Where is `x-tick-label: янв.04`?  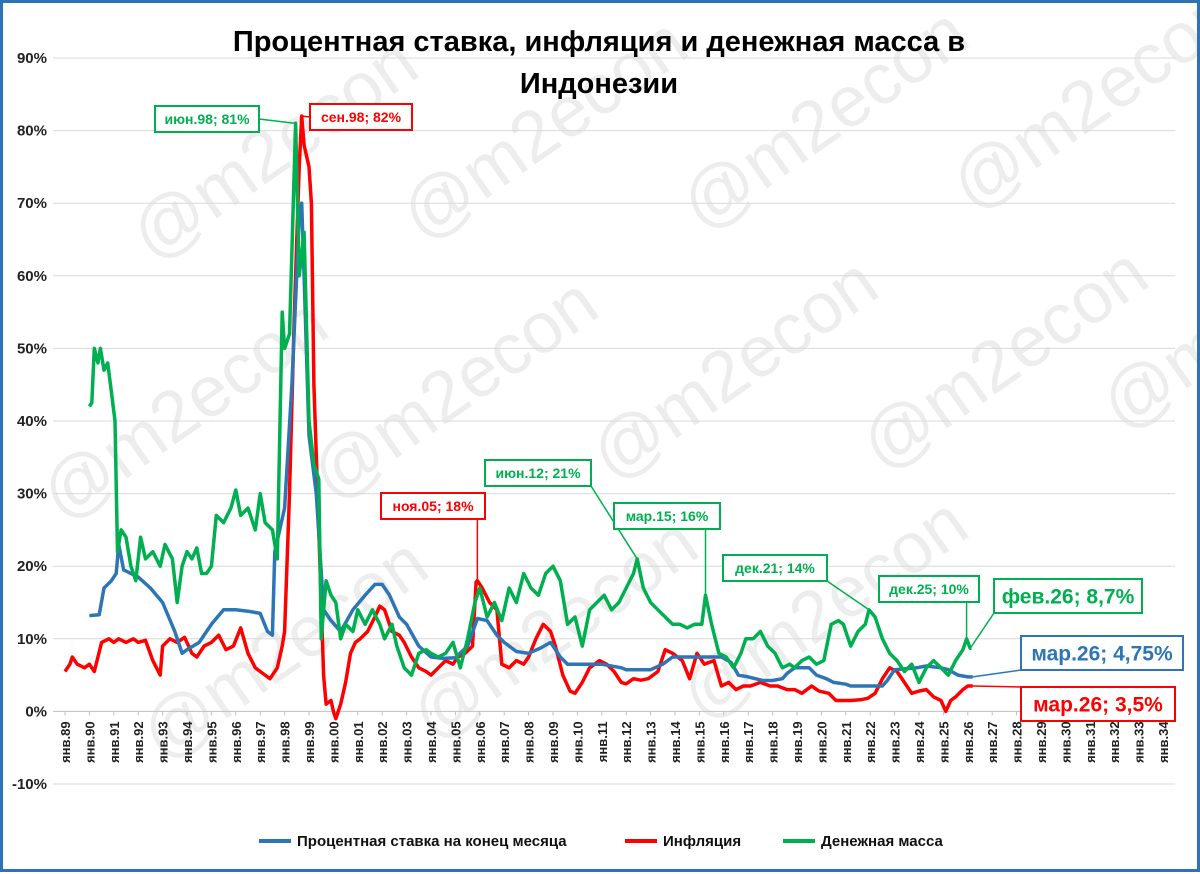
x-tick-label: янв.04 is located at coordinates (431, 742).